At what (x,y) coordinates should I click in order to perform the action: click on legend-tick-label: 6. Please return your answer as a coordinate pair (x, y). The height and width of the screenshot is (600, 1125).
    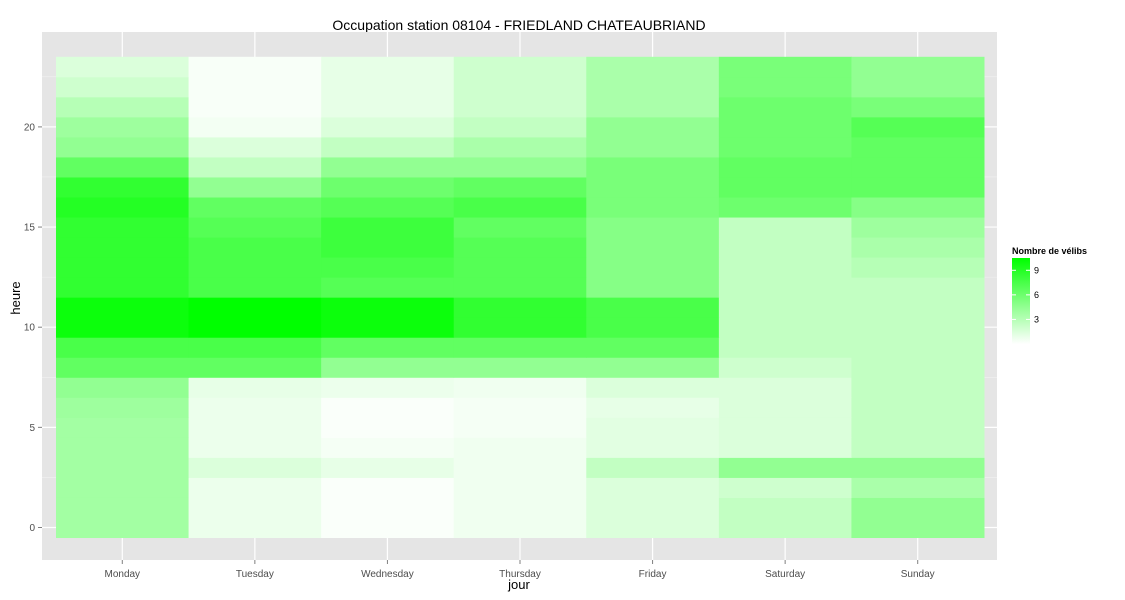
    Looking at the image, I should click on (1036, 295).